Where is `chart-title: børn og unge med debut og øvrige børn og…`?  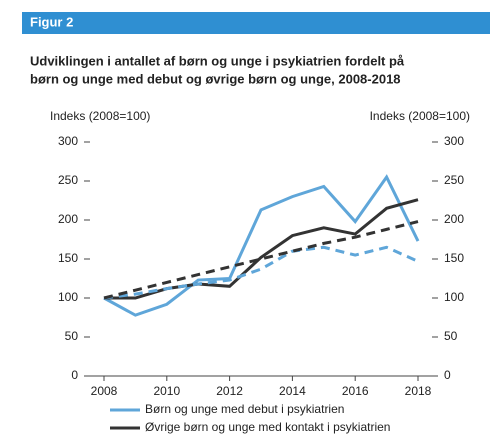
chart-title: børn og unge med debut og øvrige børn og… is located at coordinates (215, 78).